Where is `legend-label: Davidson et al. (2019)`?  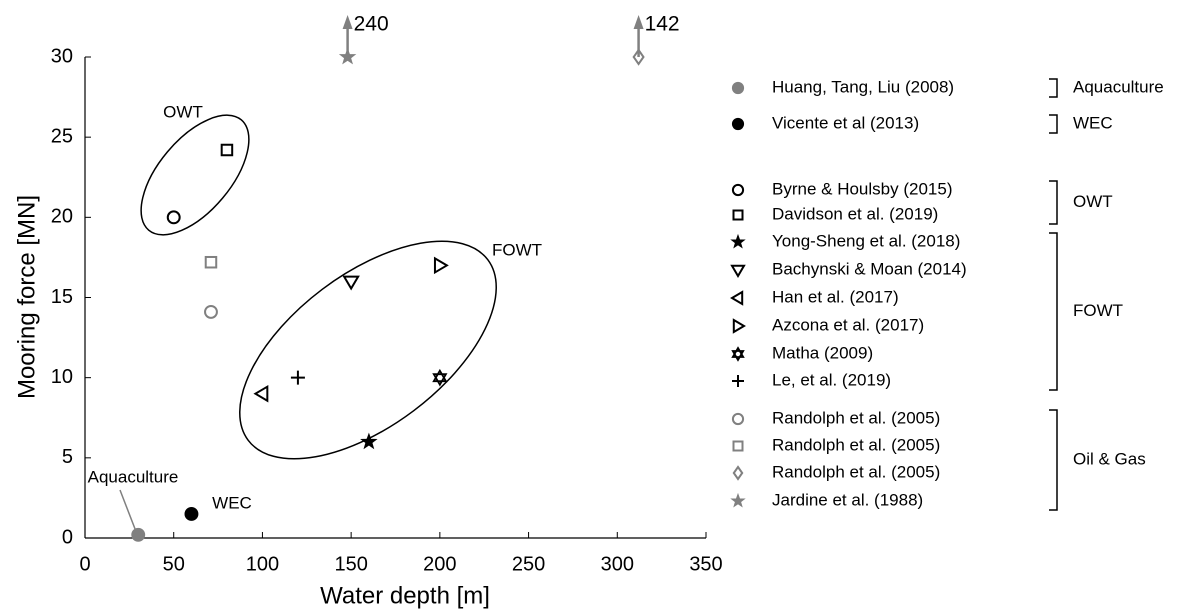 legend-label: Davidson et al. (2019) is located at coordinates (855, 213).